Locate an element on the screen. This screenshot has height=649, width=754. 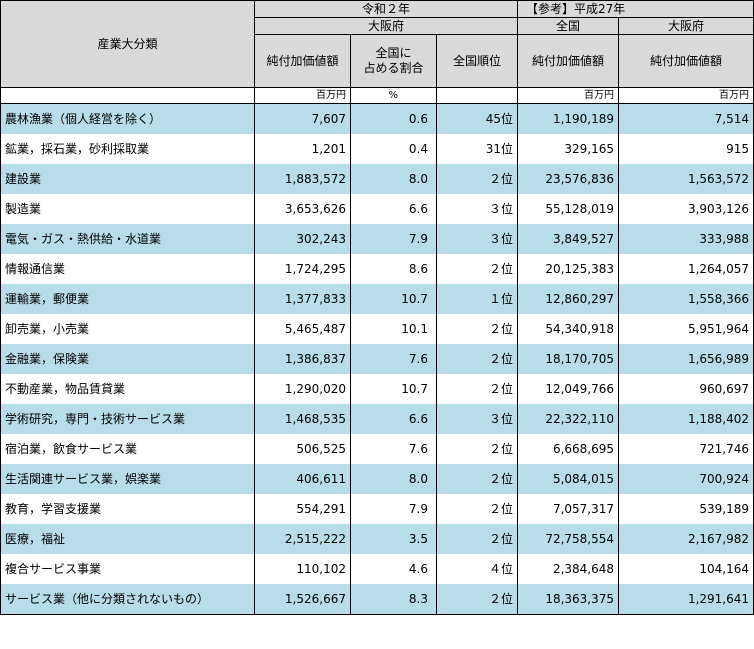
national-value: 7,057,317 is located at coordinates (568, 509).